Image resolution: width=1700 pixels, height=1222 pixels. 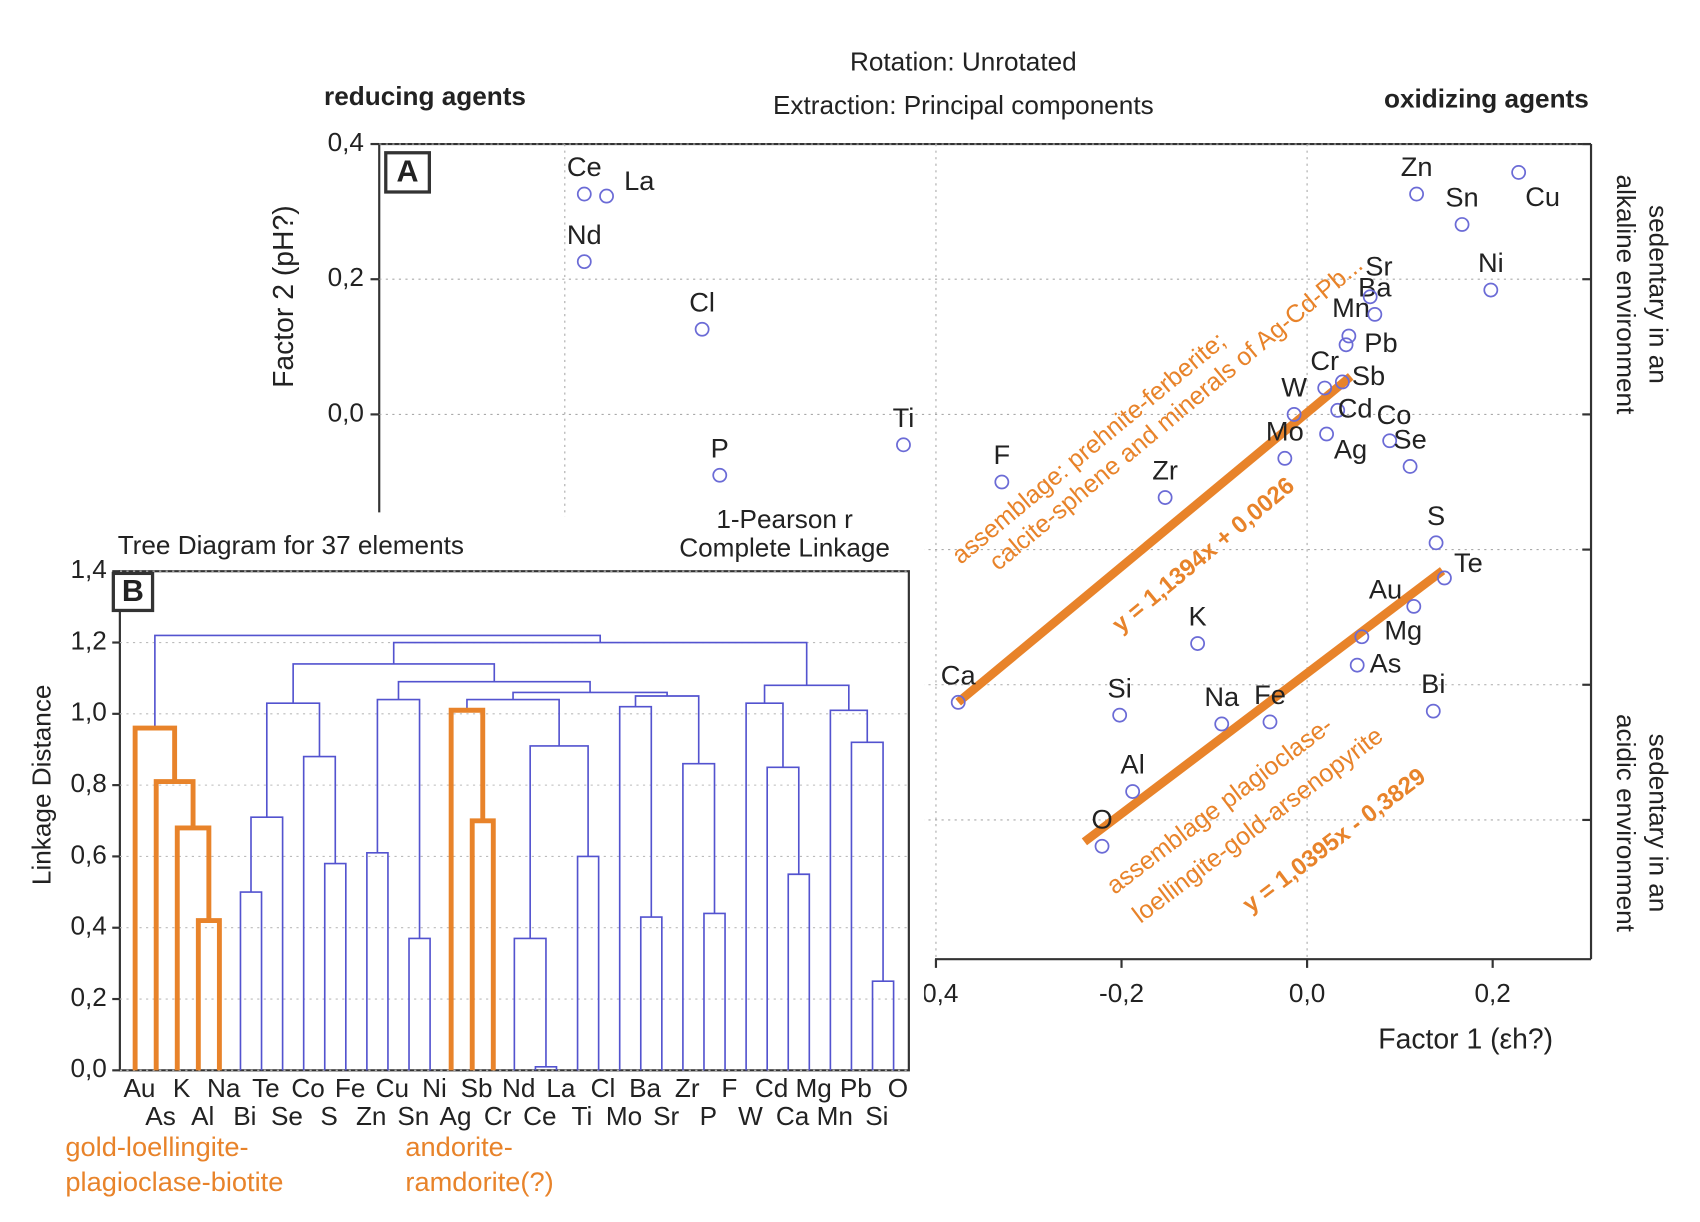 What do you see at coordinates (202, 1116) in the screenshot?
I see `leaf-label: Al` at bounding box center [202, 1116].